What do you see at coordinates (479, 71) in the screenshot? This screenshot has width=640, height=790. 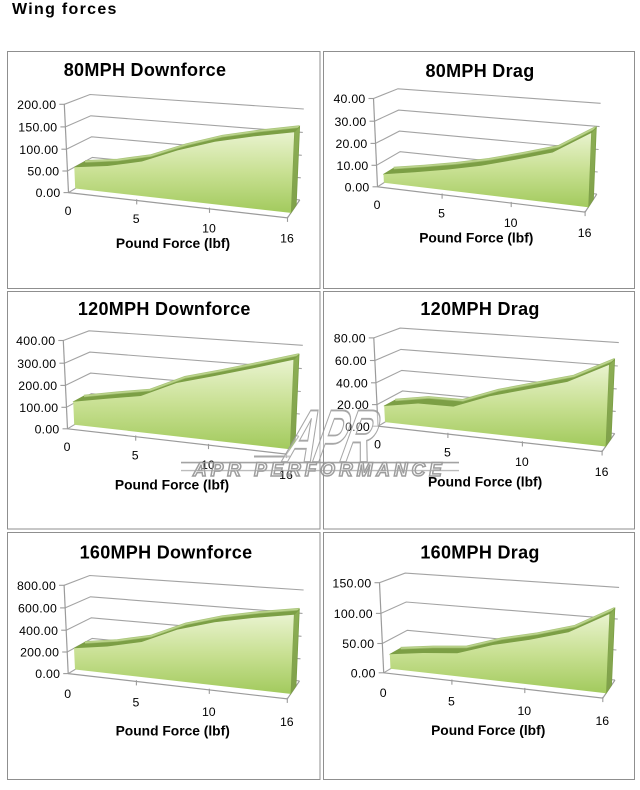 I see `svg-text: 80MPH Drag` at bounding box center [479, 71].